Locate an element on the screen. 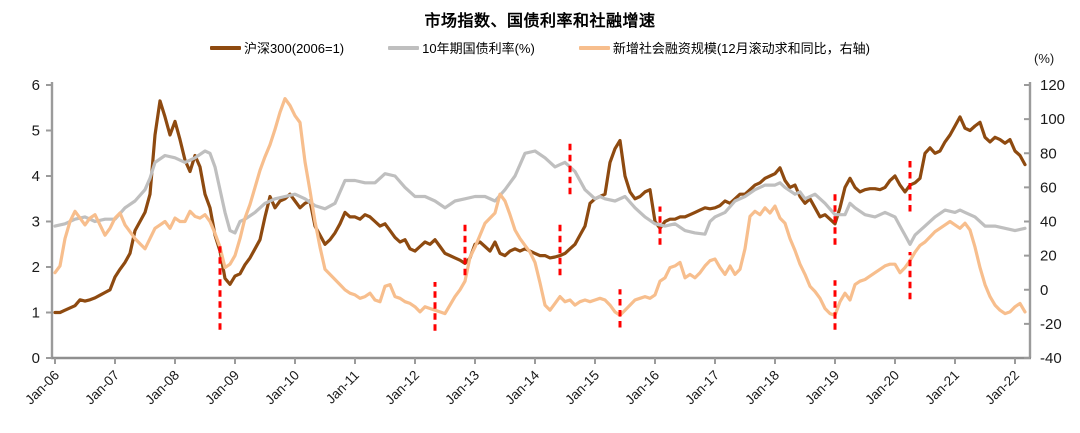 The height and width of the screenshot is (433, 1080). x-axis-tick-label: Jan-17 is located at coordinates (702, 388).